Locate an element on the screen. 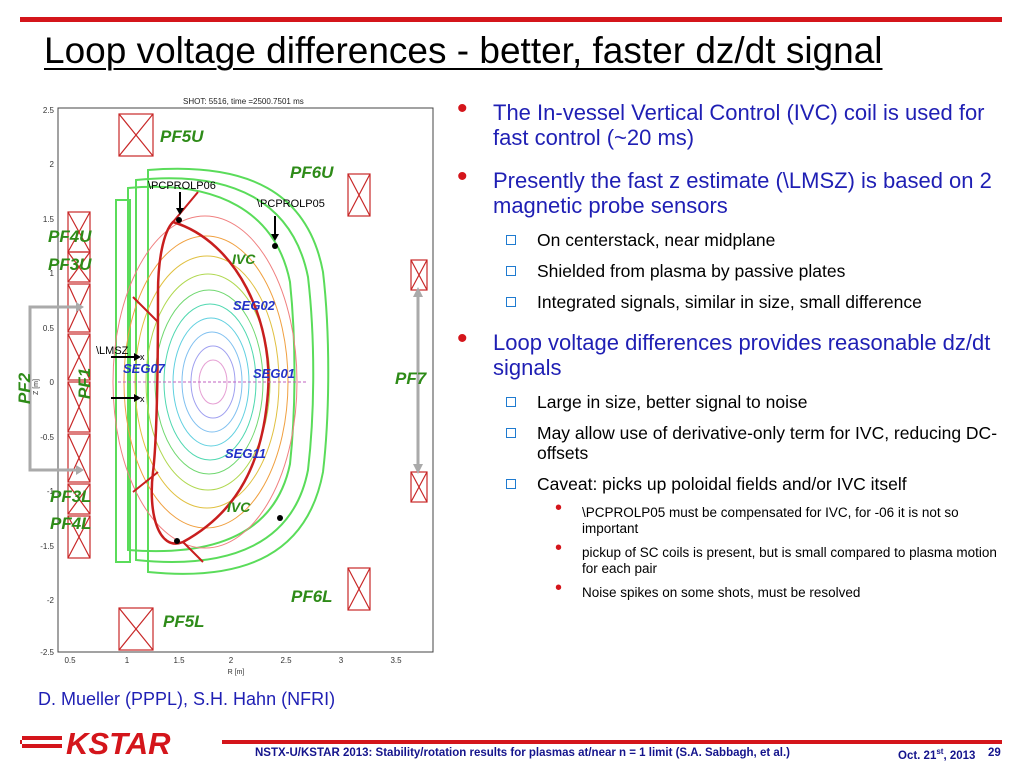  sub-bullet-item: Shielded from plasma by passive plates is located at coordinates (760, 271).